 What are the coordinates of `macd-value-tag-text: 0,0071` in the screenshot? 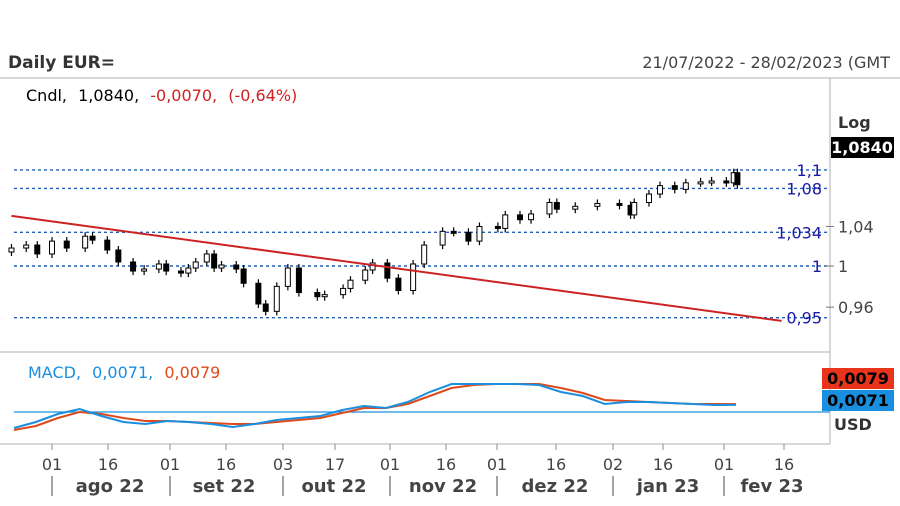 It's located at (858, 400).